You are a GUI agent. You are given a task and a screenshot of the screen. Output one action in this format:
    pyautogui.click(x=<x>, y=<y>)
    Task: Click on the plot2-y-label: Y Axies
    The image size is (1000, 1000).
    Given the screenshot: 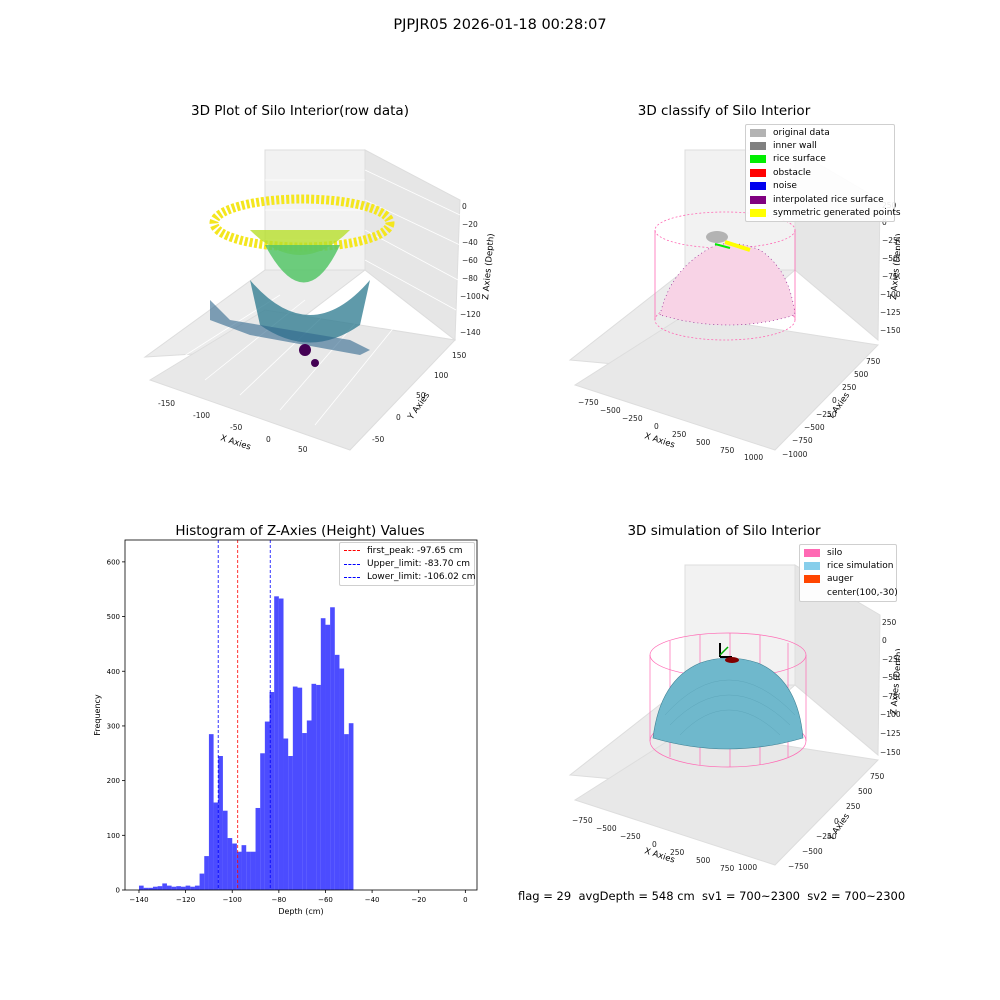 What is the action you would take?
    pyautogui.click(x=839, y=406)
    